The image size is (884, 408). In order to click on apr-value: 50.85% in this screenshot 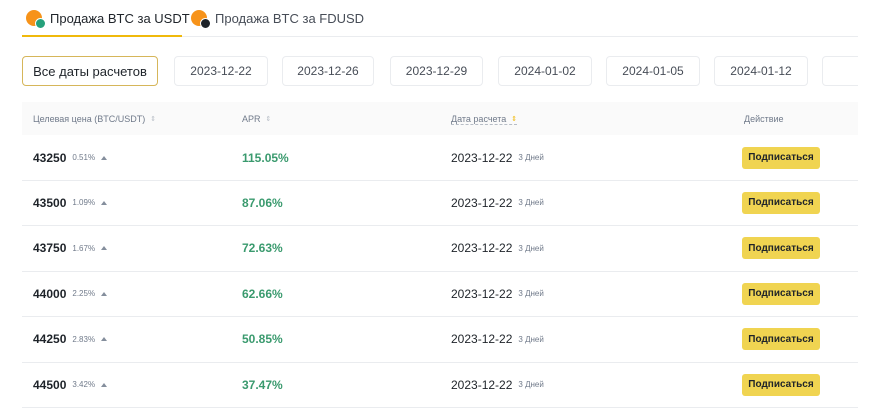, I will do `click(262, 339)`.